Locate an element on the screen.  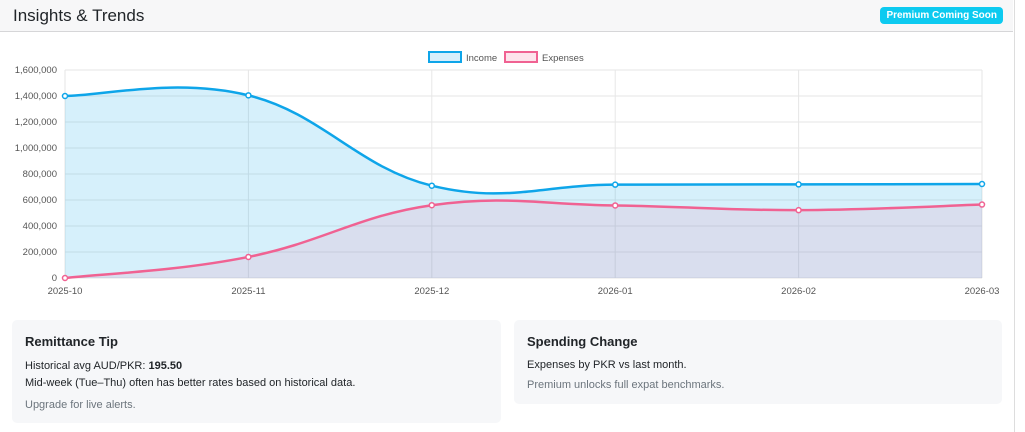
legend-swatch-income is located at coordinates (445, 57).